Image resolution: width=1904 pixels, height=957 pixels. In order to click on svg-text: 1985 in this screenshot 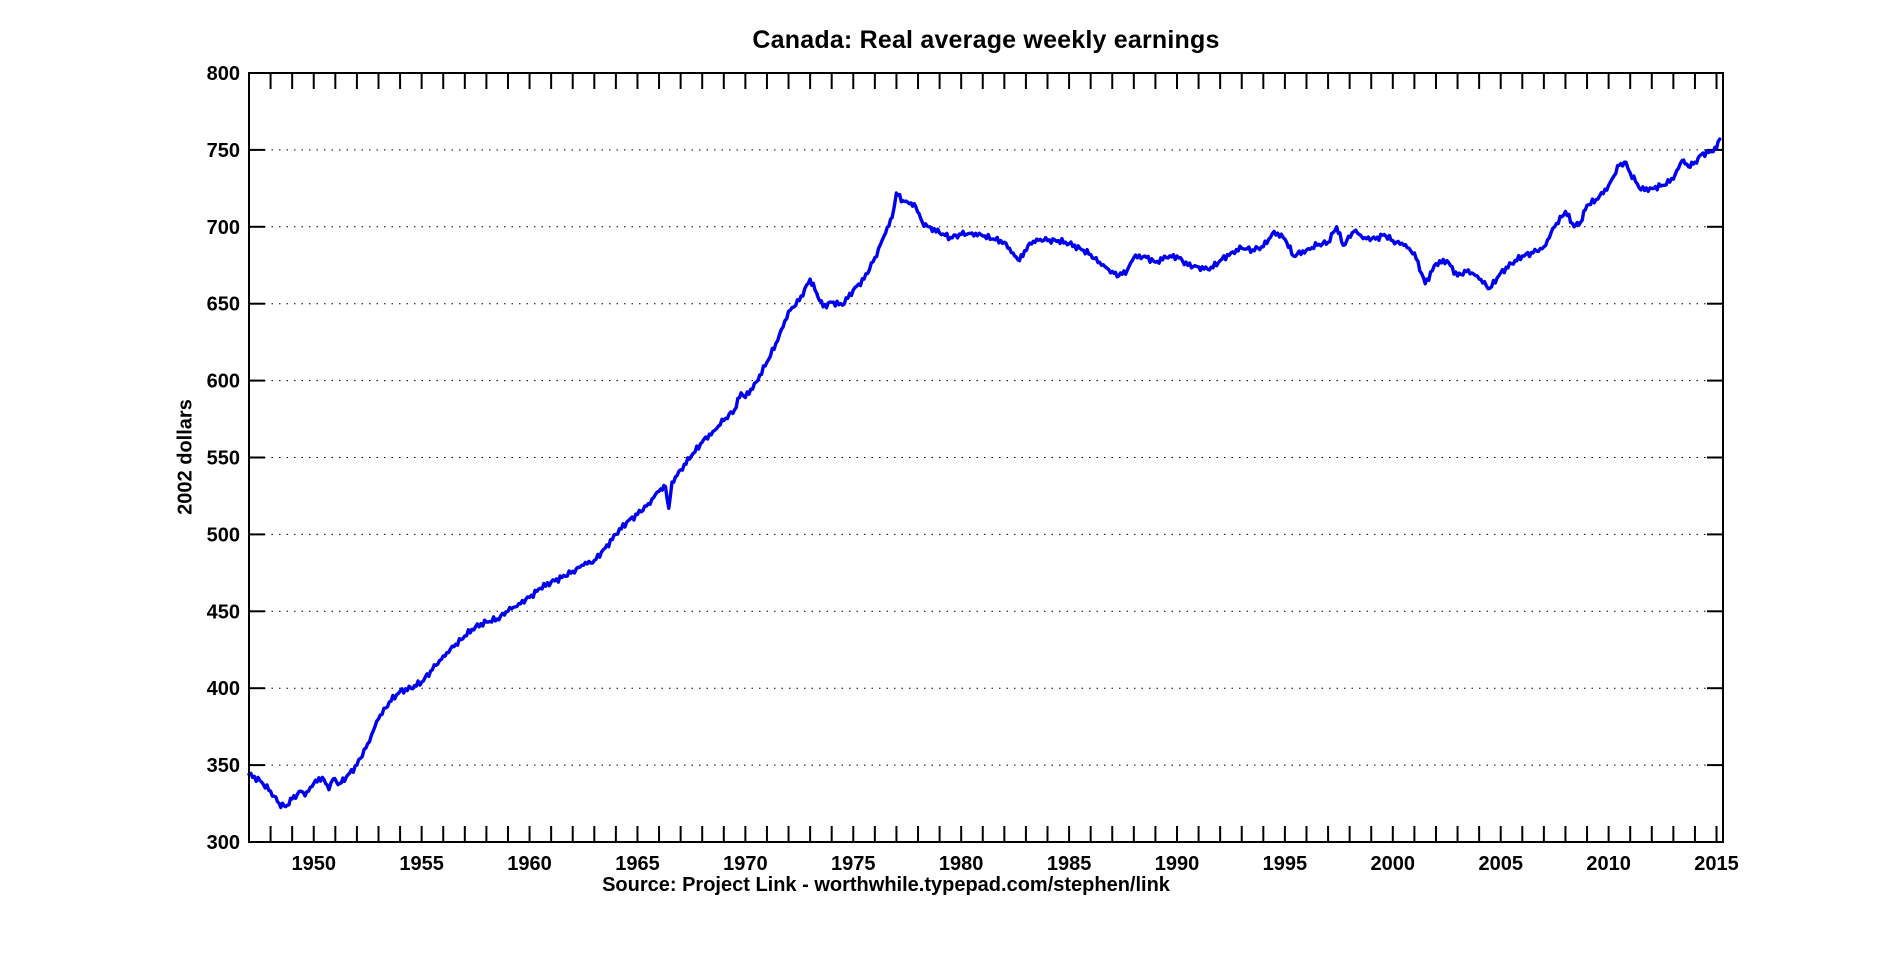, I will do `click(1069, 864)`.